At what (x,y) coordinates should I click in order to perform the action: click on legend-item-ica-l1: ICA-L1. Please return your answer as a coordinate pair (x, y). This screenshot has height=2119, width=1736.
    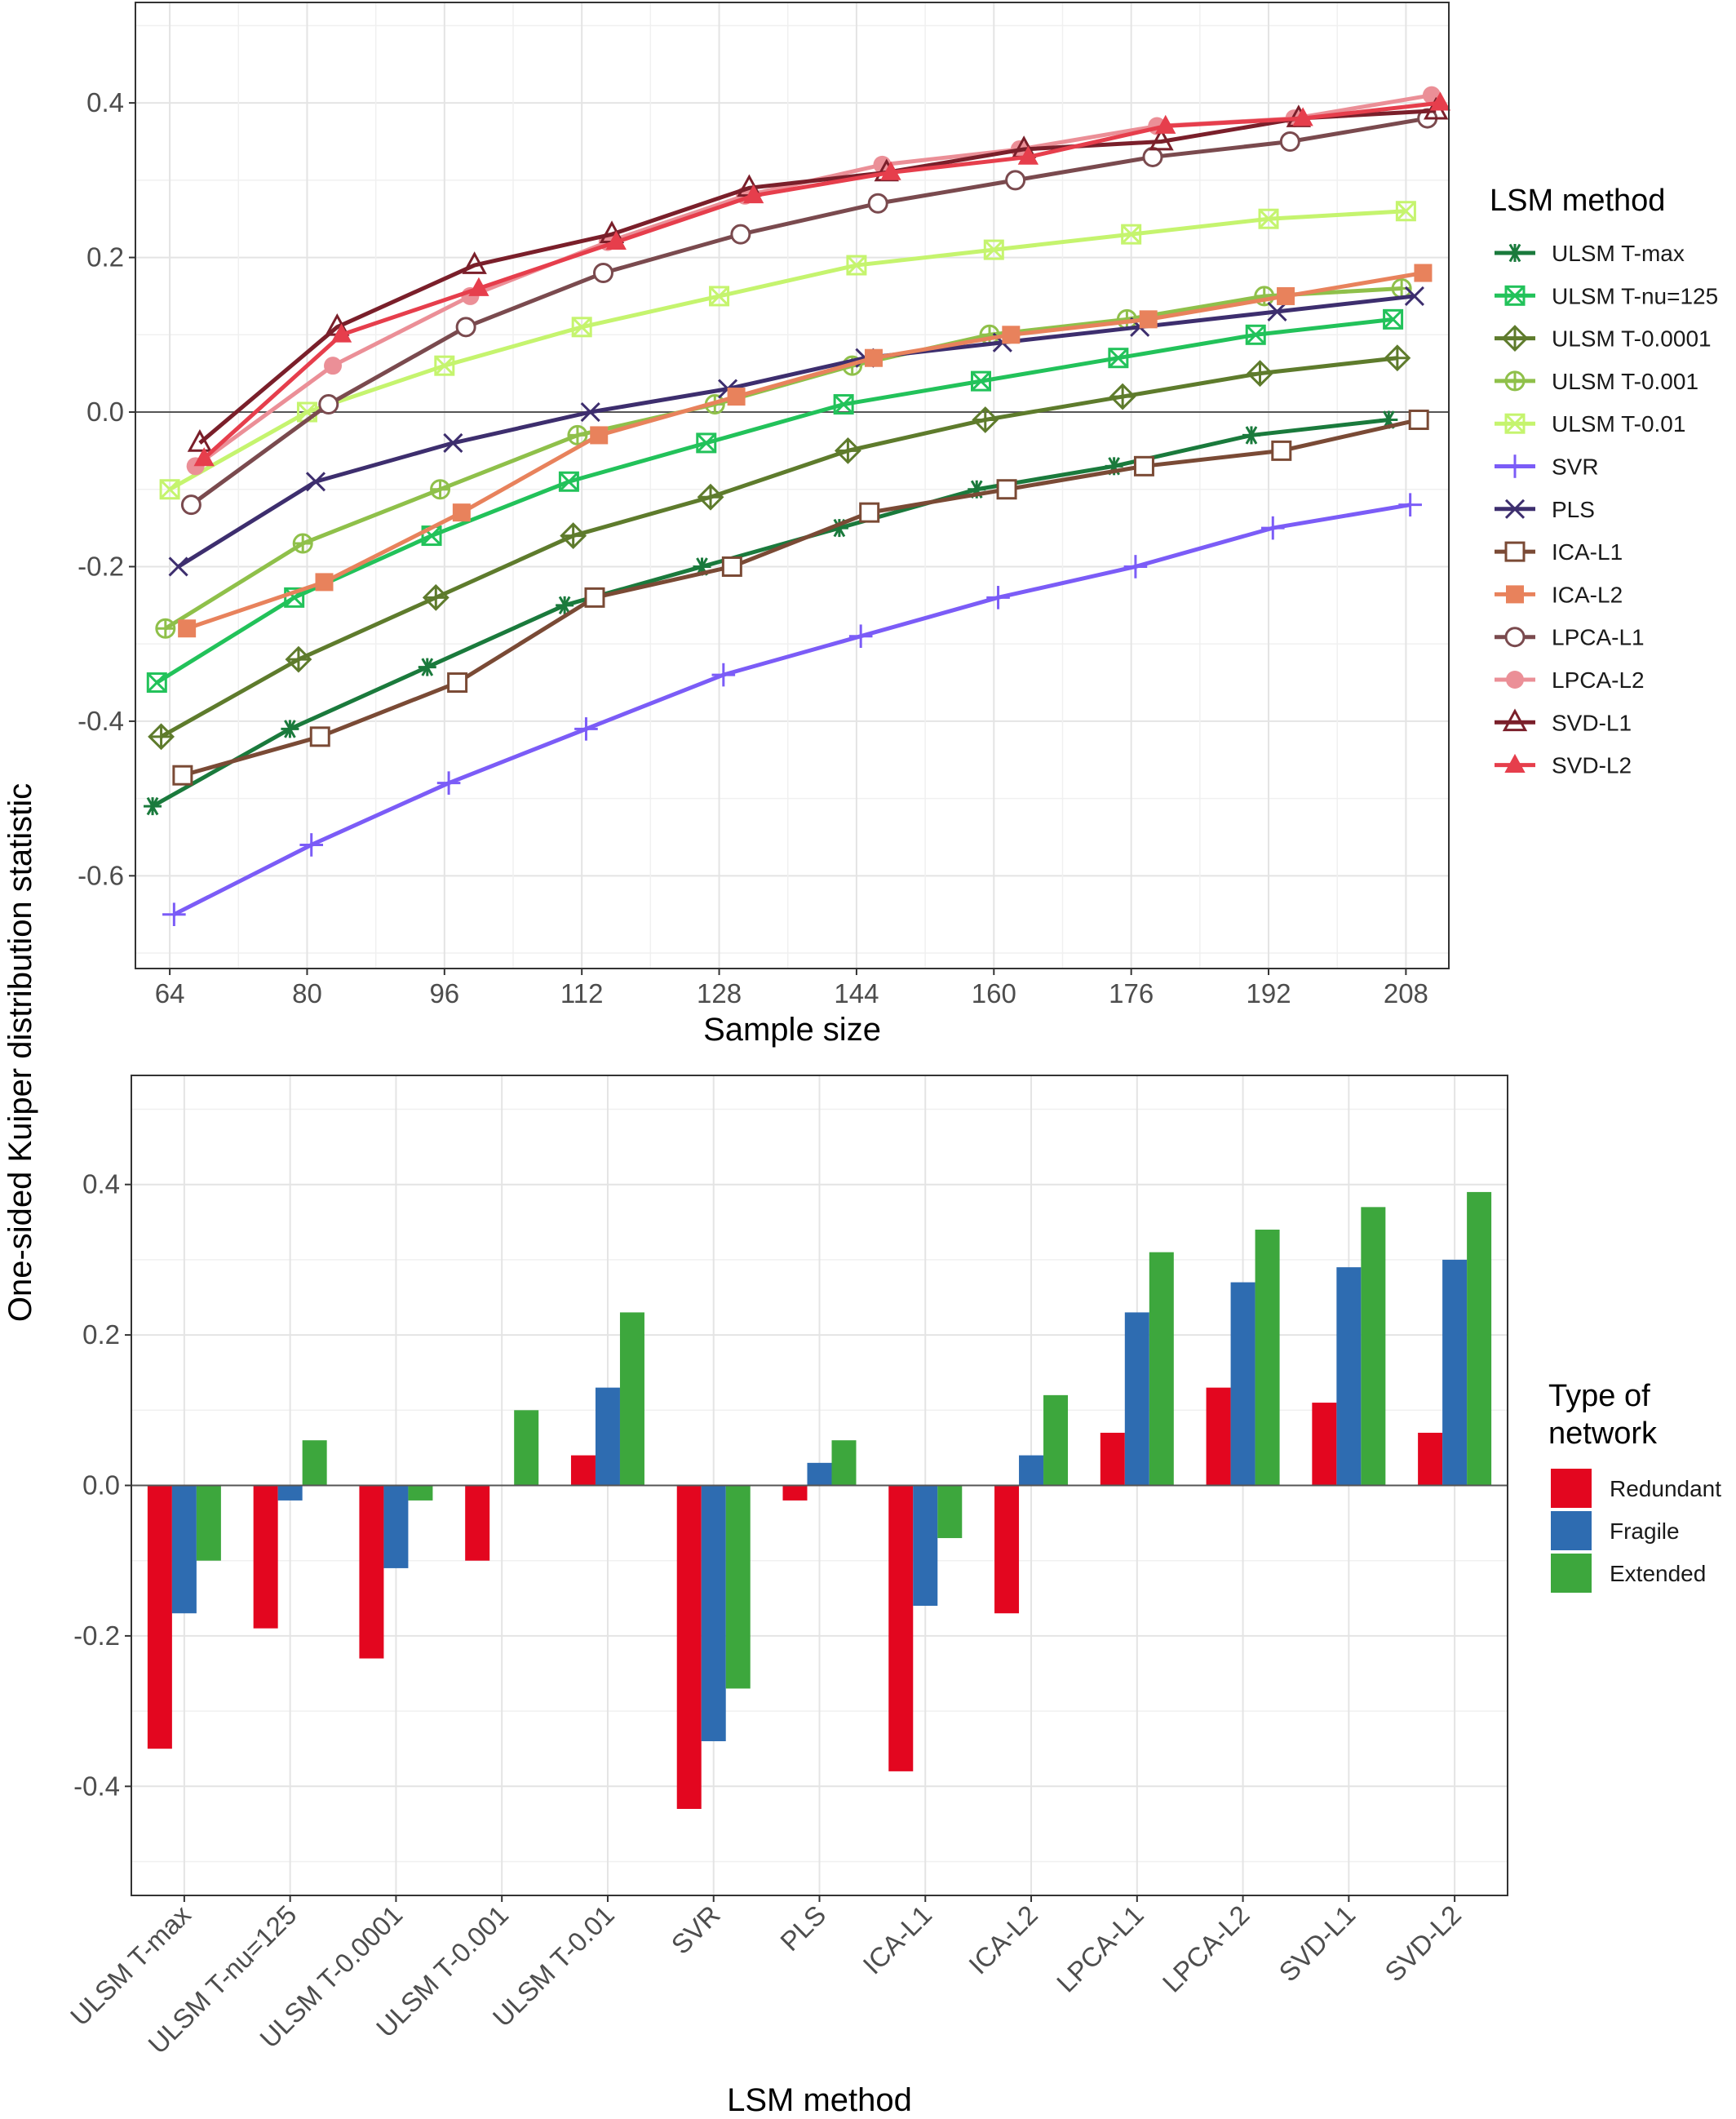
    Looking at the image, I should click on (1559, 552).